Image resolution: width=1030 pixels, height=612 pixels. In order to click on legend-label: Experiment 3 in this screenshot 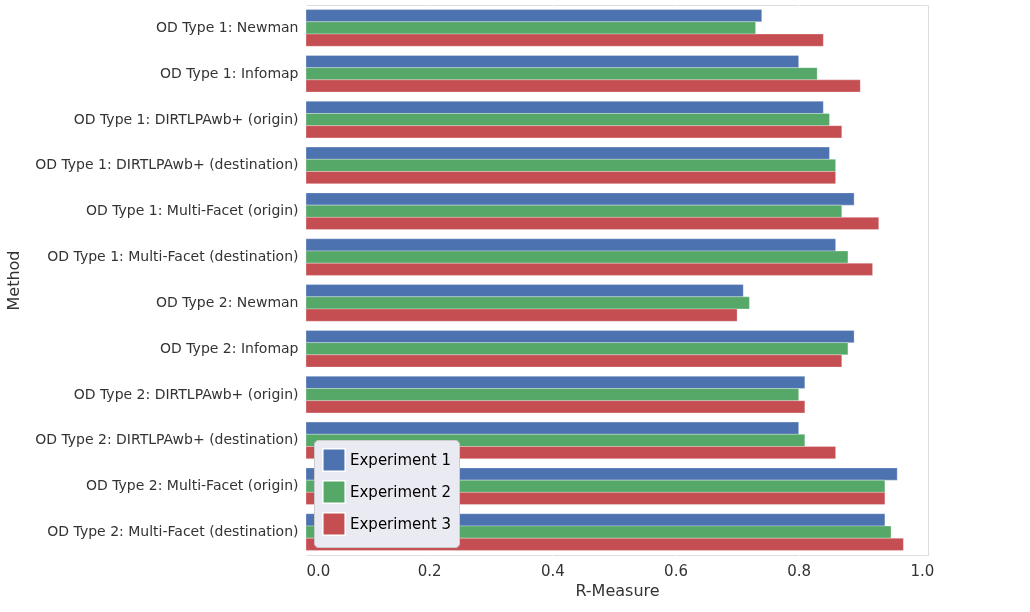, I will do `click(400, 524)`.